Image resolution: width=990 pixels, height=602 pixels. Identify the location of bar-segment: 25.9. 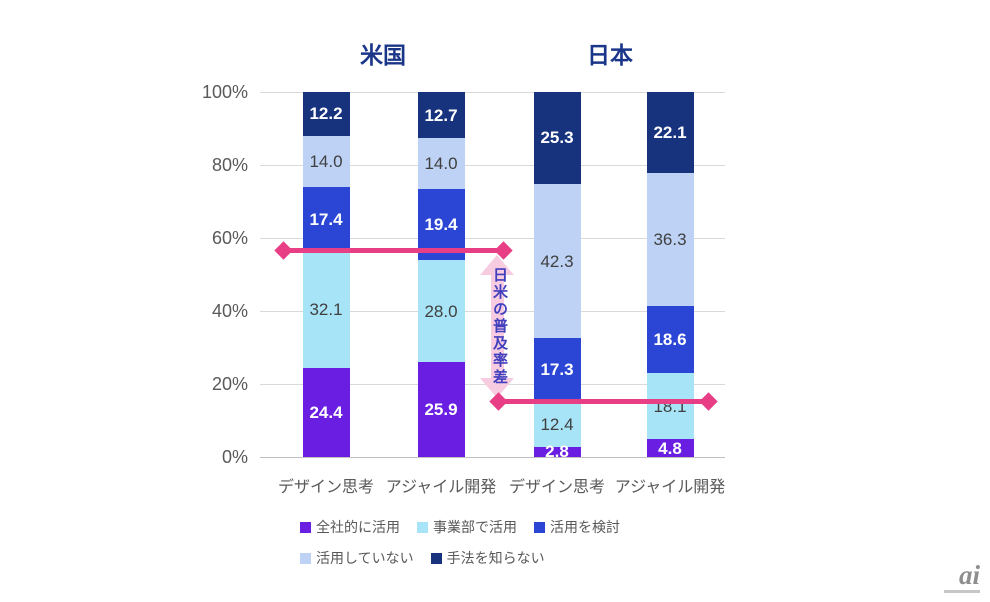
(441, 409).